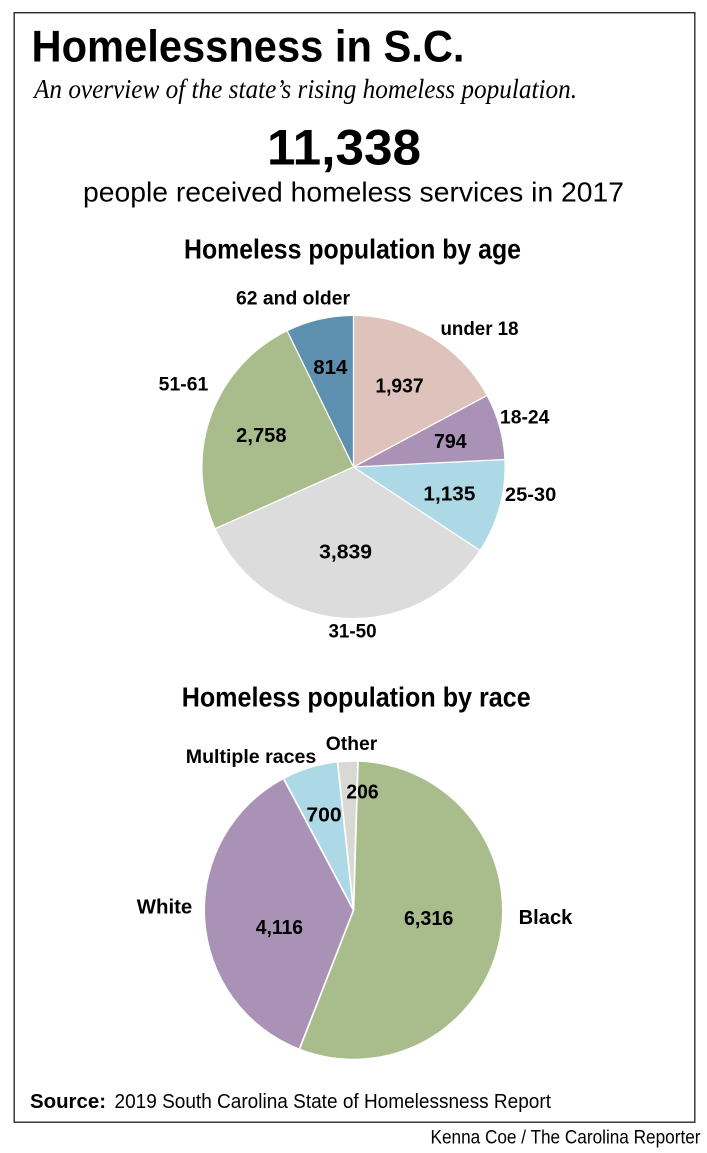  What do you see at coordinates (429, 919) in the screenshot?
I see `svg-text: 6,316` at bounding box center [429, 919].